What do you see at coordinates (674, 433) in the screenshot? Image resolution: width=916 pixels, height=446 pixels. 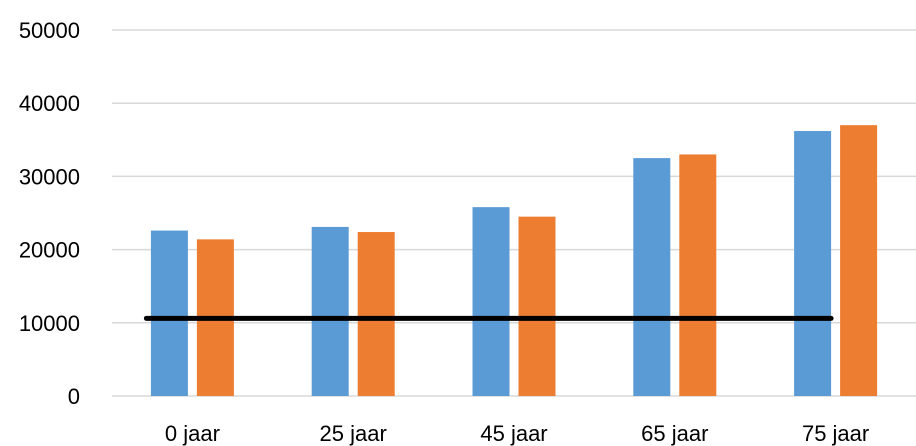 I see `x-tick-label: 65 jaar` at bounding box center [674, 433].